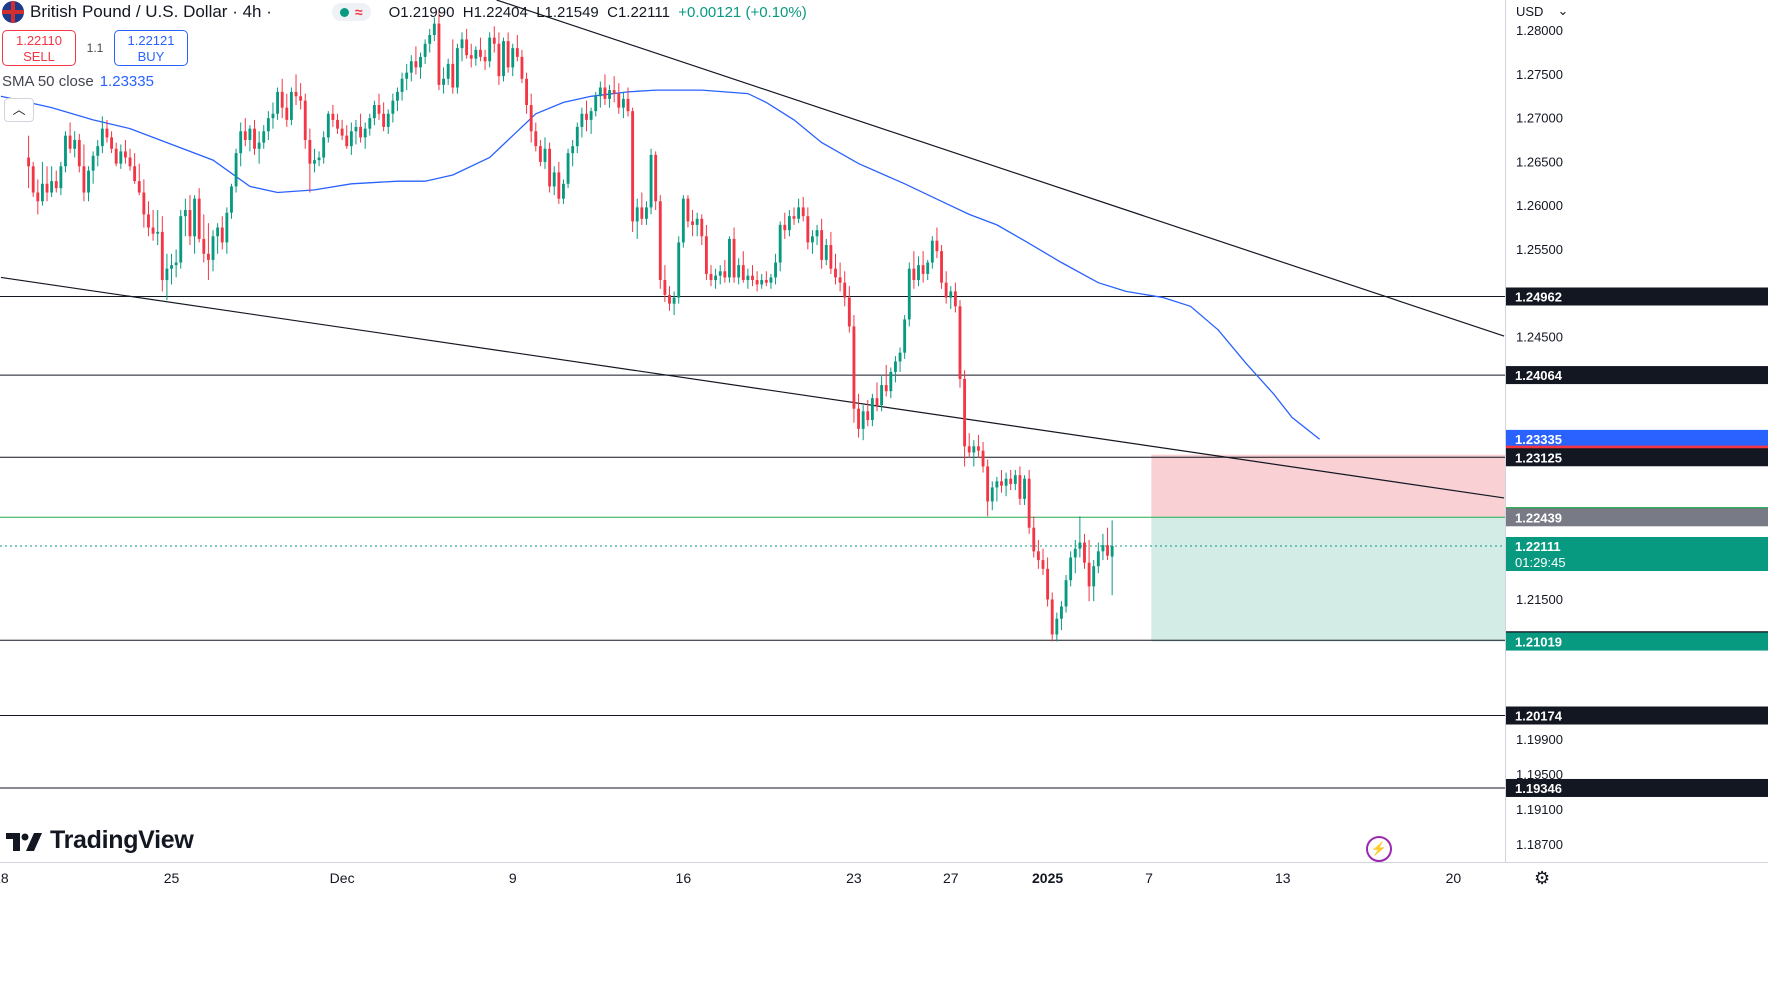 This screenshot has height=1006, width=1768. What do you see at coordinates (1539, 599) in the screenshot?
I see `price-axis-tick: 1.21500` at bounding box center [1539, 599].